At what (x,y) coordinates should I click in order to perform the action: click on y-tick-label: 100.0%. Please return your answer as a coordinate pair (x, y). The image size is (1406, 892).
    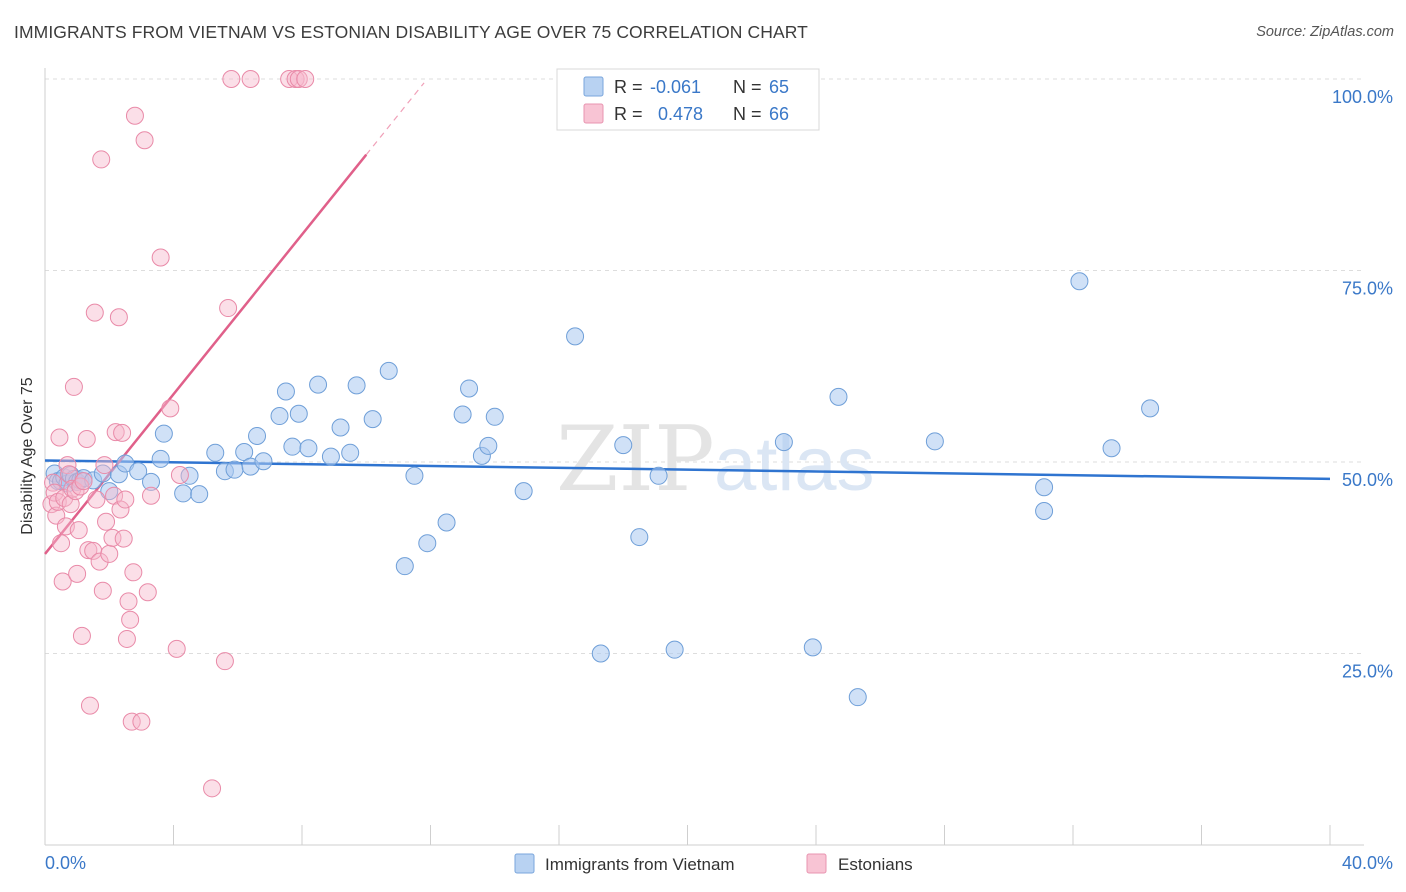
    Looking at the image, I should click on (1362, 97).